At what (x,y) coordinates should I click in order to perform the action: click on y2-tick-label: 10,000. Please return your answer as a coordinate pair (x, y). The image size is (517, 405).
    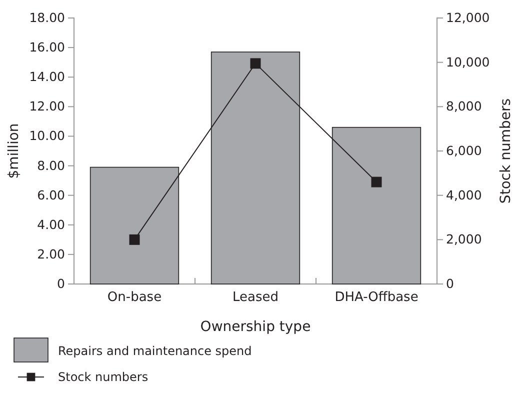
    Looking at the image, I should click on (468, 62).